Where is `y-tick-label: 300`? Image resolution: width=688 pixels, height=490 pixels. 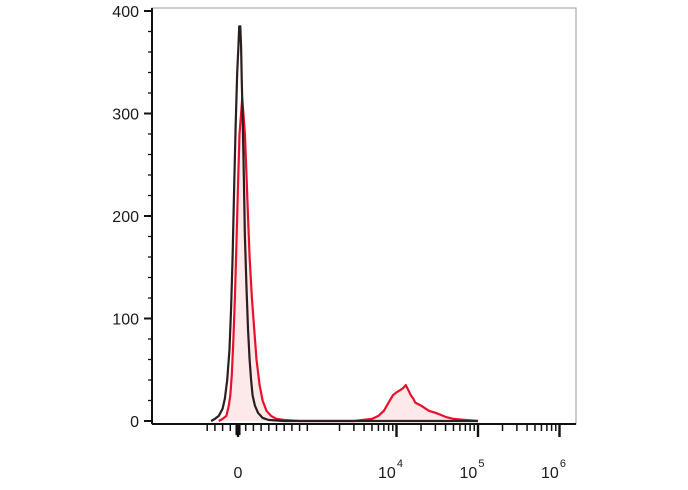
y-tick-label: 300 is located at coordinates (125, 115).